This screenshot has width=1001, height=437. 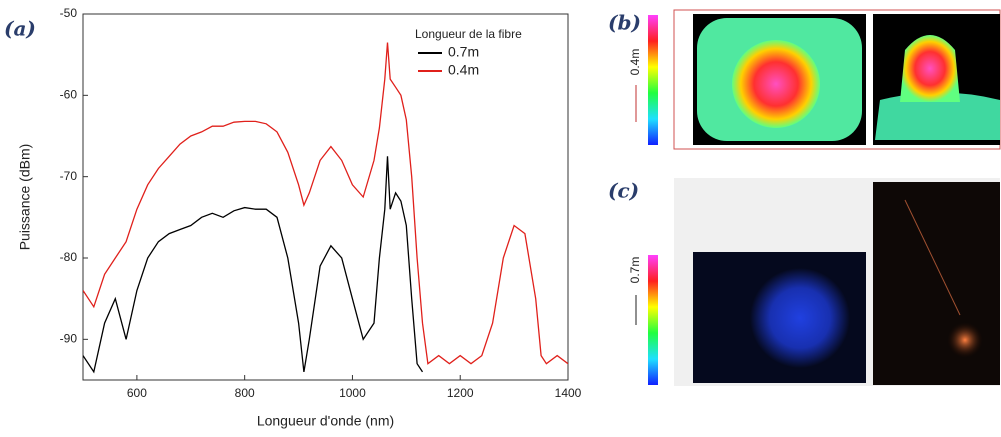 I want to click on y-tick-label: -60, so click(x=69, y=95).